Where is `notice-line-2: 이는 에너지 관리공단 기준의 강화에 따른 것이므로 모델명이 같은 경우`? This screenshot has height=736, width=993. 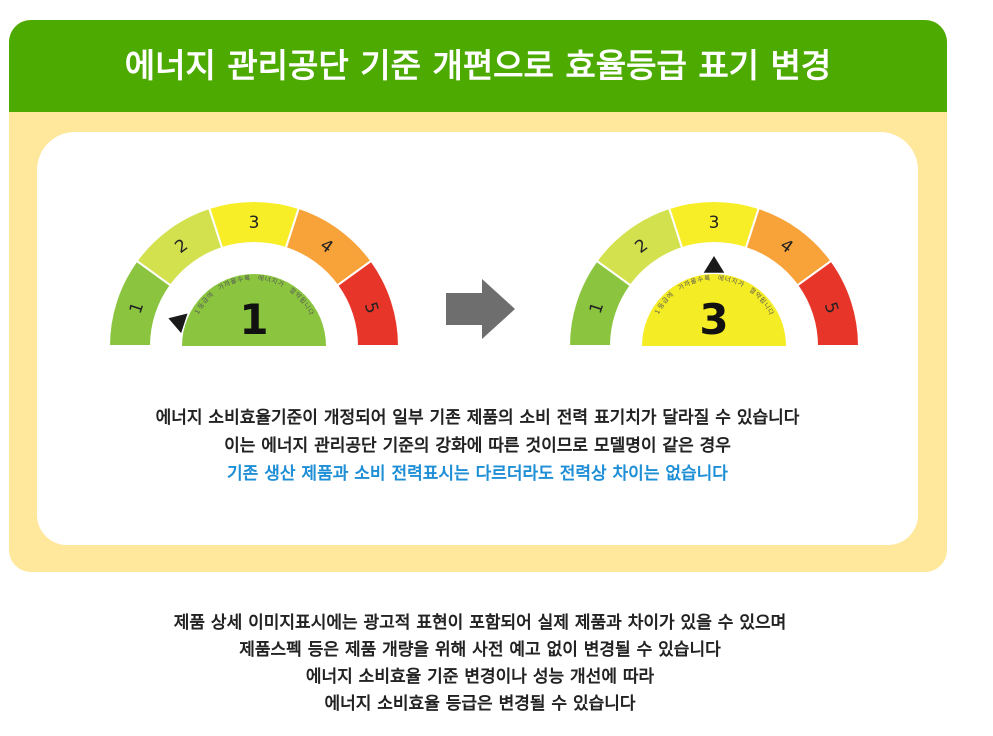 notice-line-2: 이는 에너지 관리공단 기준의 강화에 따른 것이므로 모델명이 같은 경우 is located at coordinates (477, 446).